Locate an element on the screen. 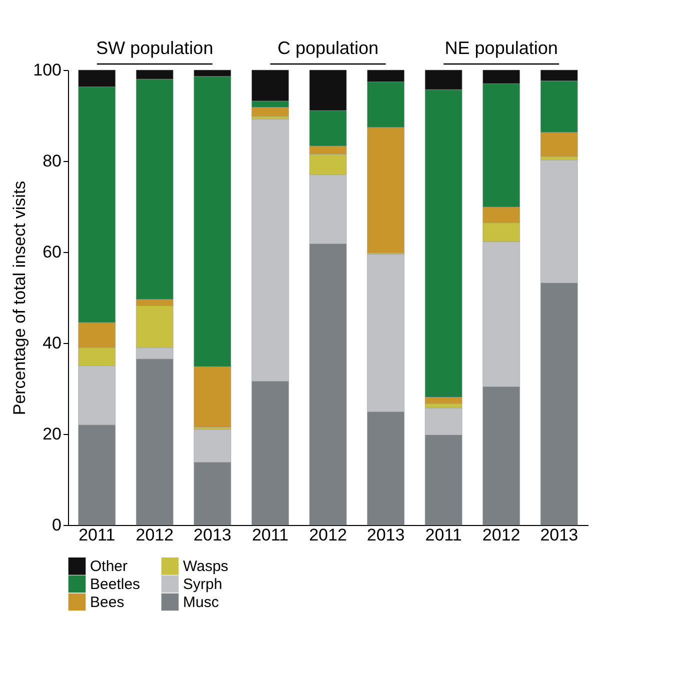 The image size is (684, 674). text: SW population is located at coordinates (155, 48).